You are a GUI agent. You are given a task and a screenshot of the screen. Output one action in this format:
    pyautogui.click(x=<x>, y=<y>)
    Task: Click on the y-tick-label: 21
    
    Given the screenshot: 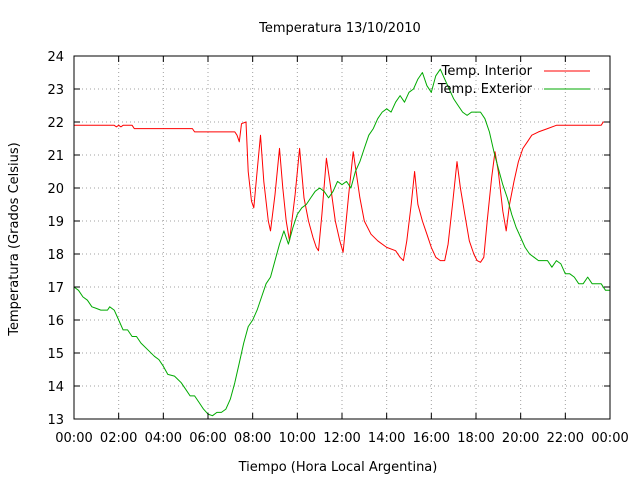 What is the action you would take?
    pyautogui.click(x=55, y=156)
    